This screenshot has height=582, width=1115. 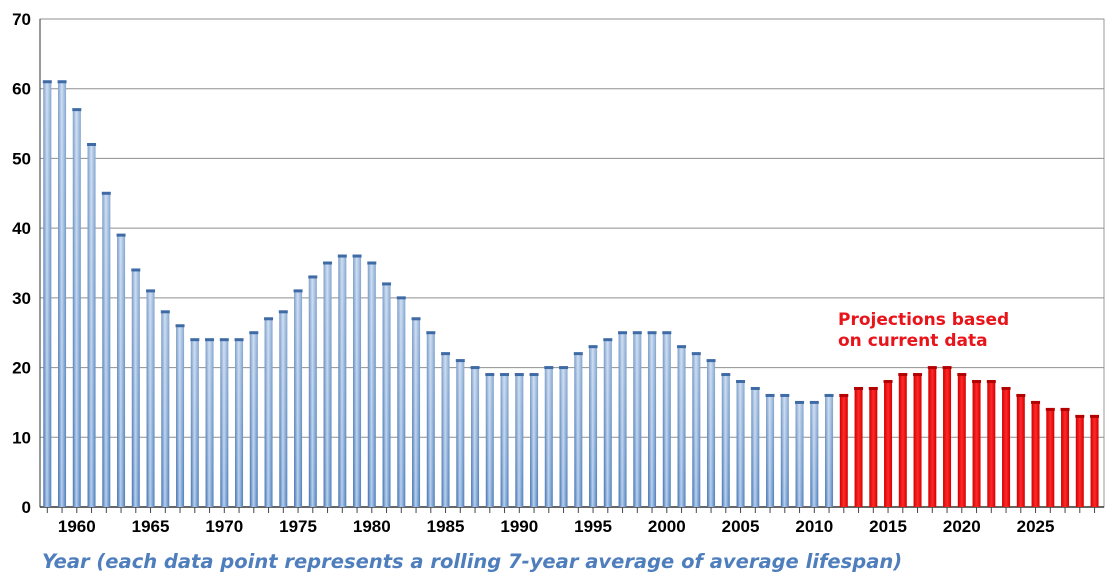 I want to click on bar-cap-1993, so click(x=564, y=368).